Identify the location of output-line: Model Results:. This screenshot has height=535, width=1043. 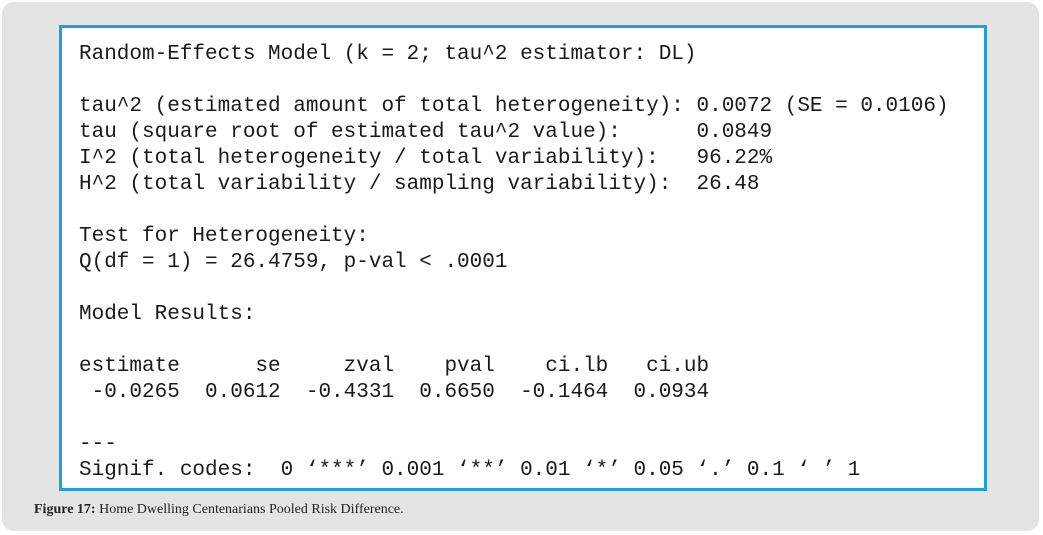
(167, 314).